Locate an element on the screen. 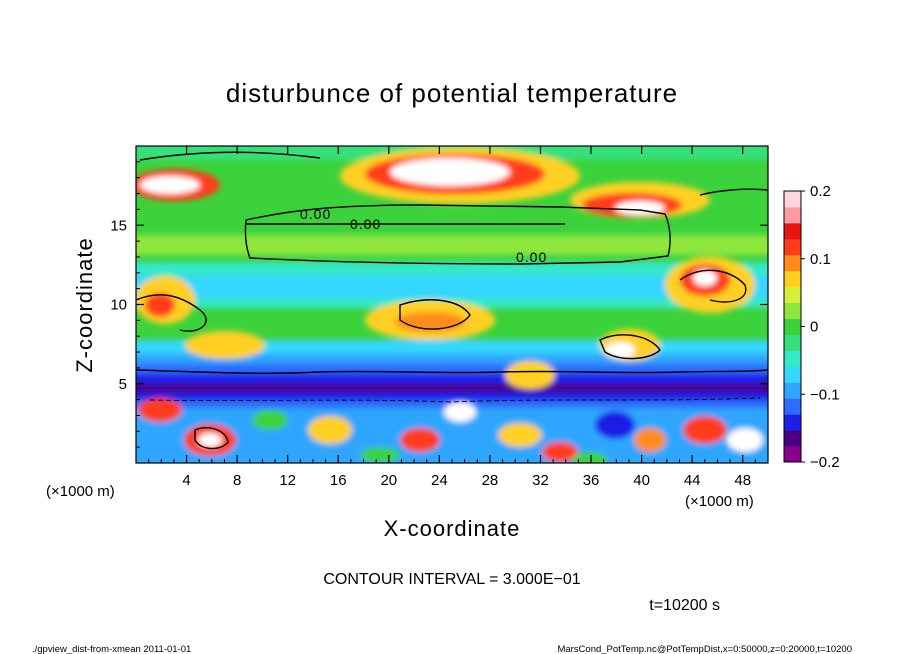 The height and width of the screenshot is (654, 904). x-tick-label: 28 is located at coordinates (490, 480).